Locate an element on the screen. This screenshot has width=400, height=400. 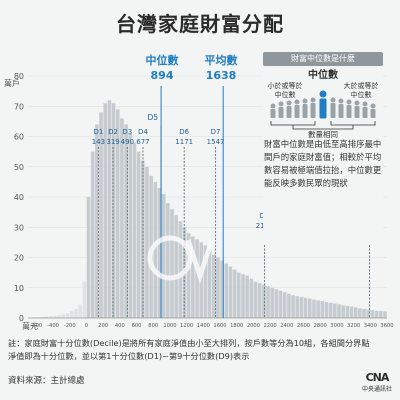
x-tick-label: 400 is located at coordinates (120, 326).